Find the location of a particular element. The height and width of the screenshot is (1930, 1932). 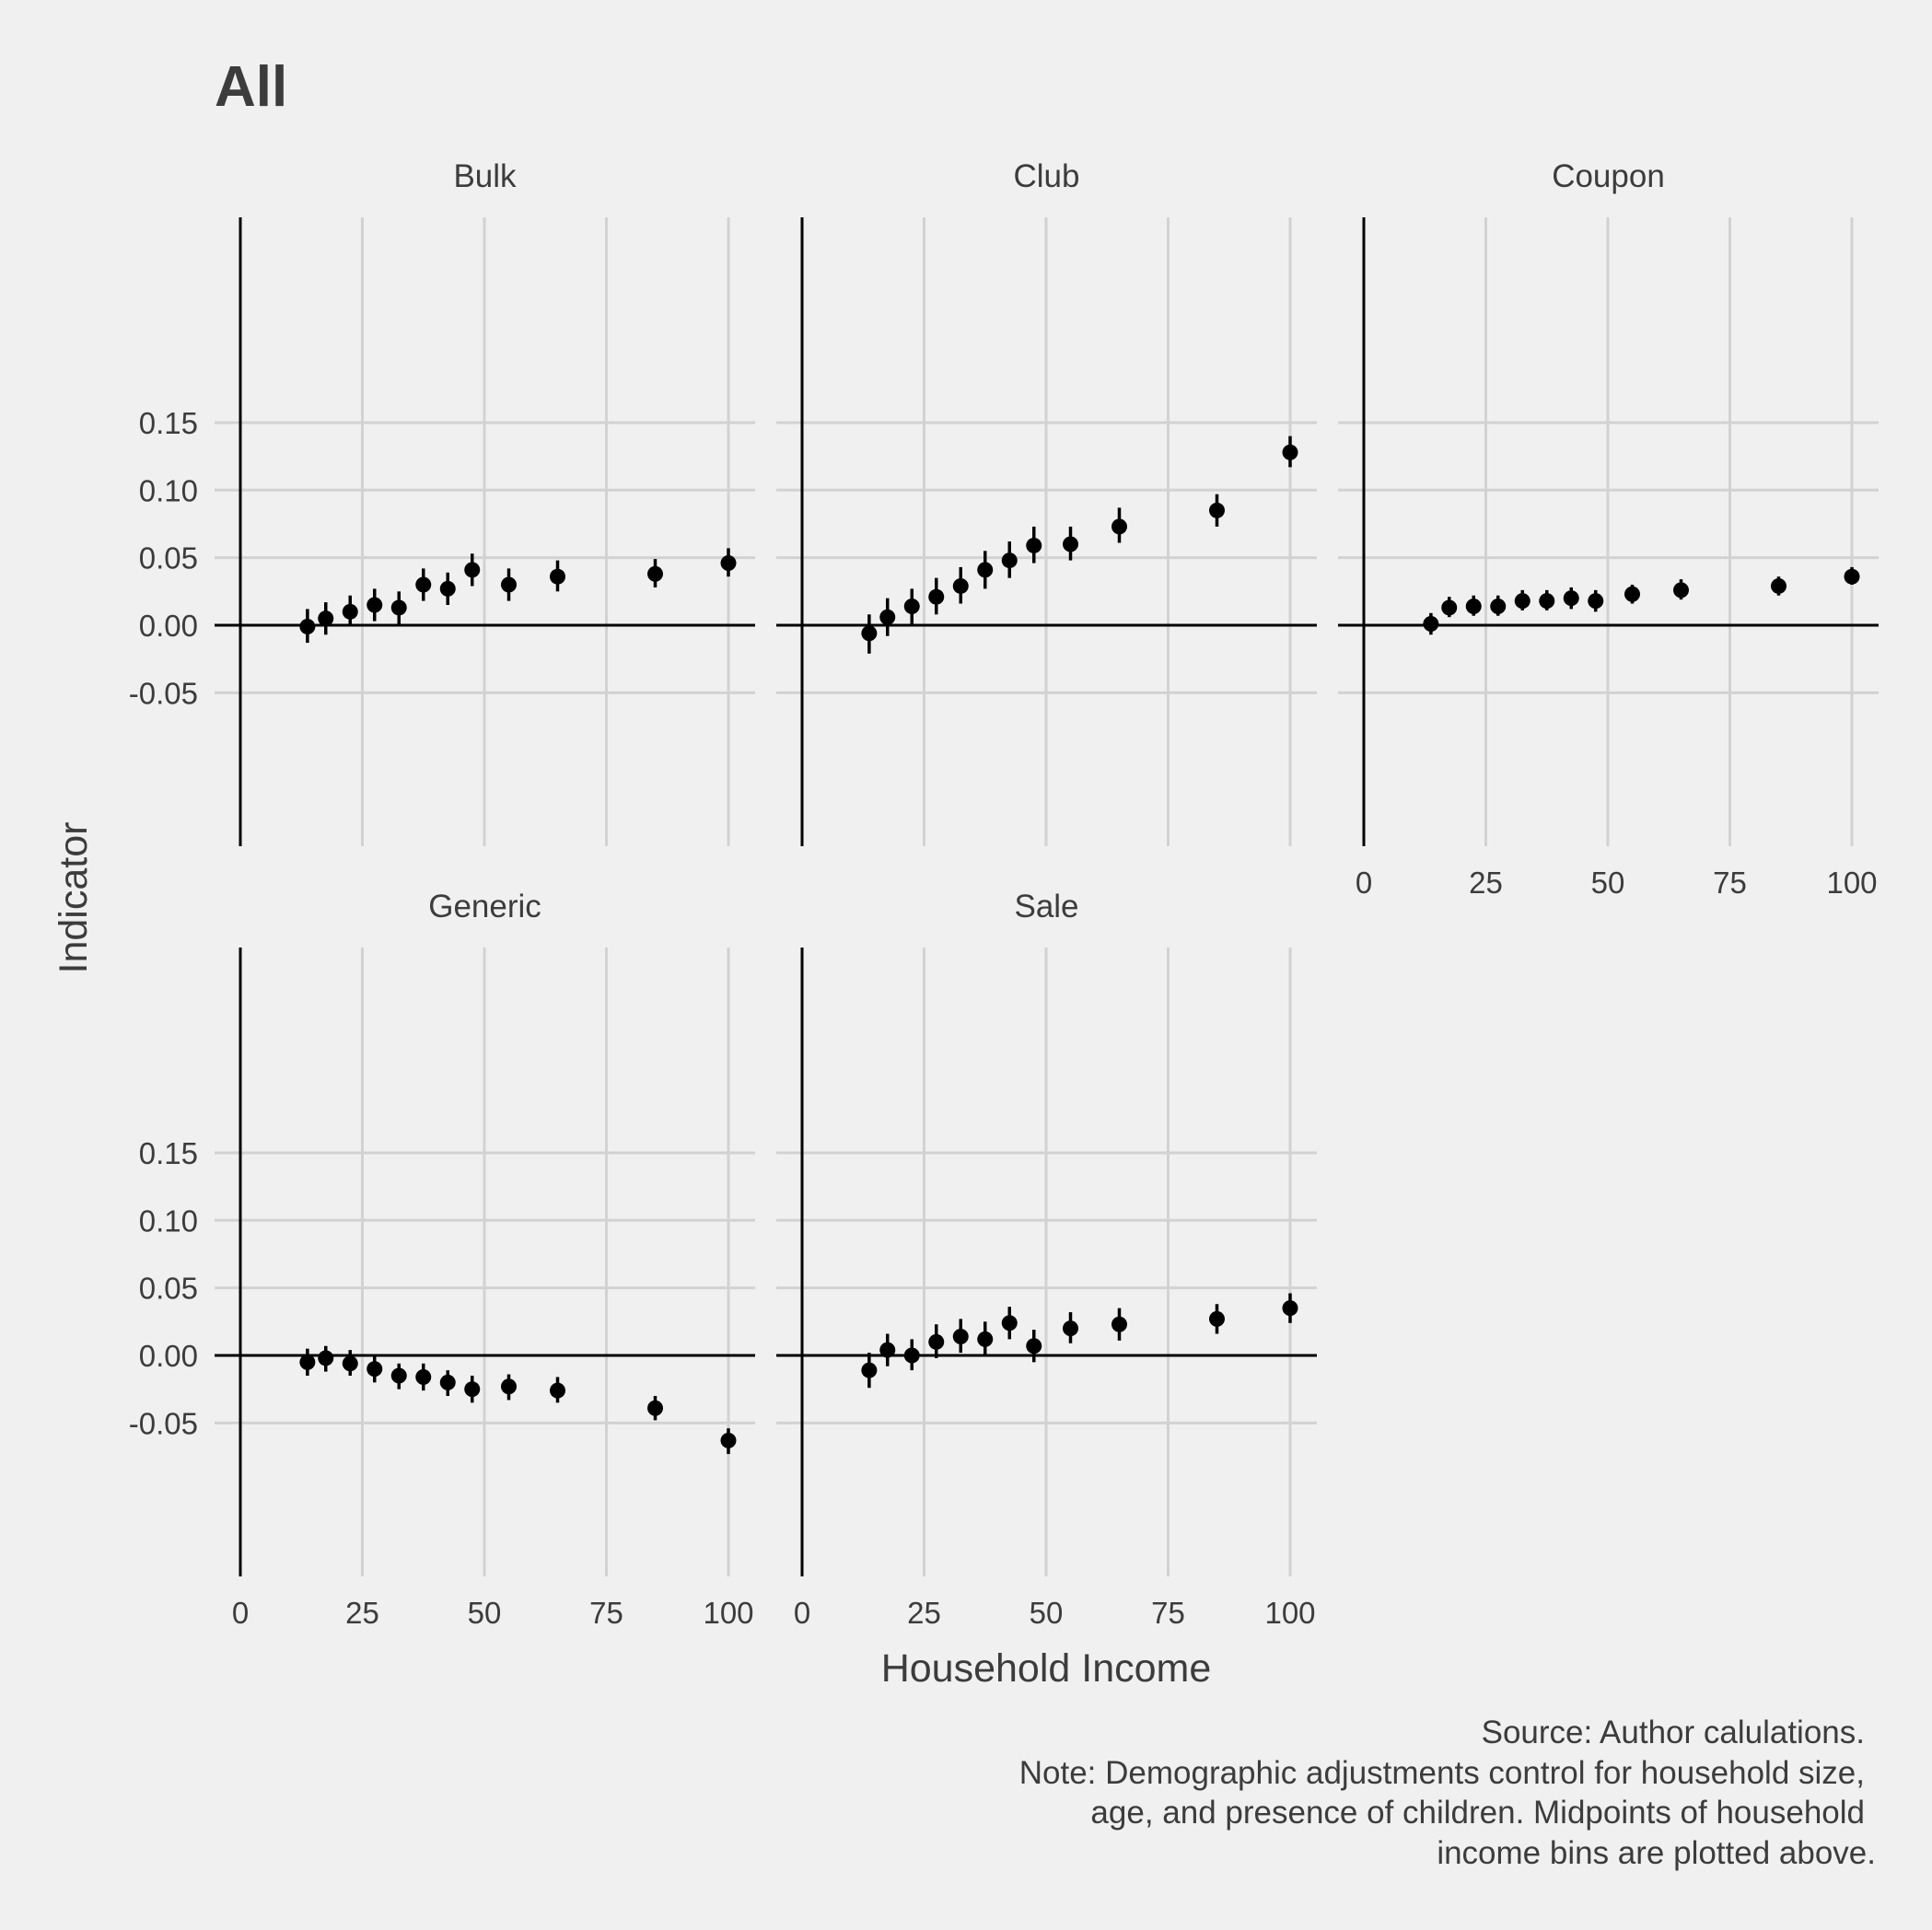

panel-title: Generic is located at coordinates (484, 906).